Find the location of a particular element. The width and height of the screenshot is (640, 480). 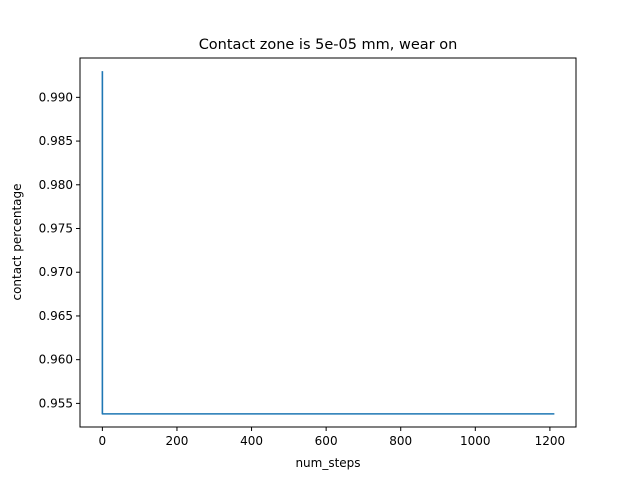

x-tick-label: 800 is located at coordinates (400, 441).